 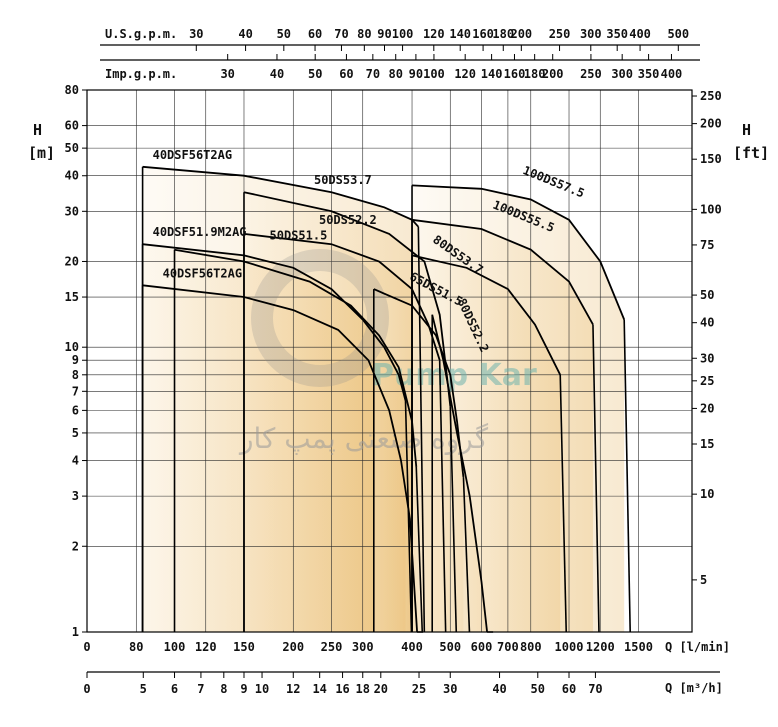 I want to click on x-lmin-tick: 150, so click(x=244, y=647).